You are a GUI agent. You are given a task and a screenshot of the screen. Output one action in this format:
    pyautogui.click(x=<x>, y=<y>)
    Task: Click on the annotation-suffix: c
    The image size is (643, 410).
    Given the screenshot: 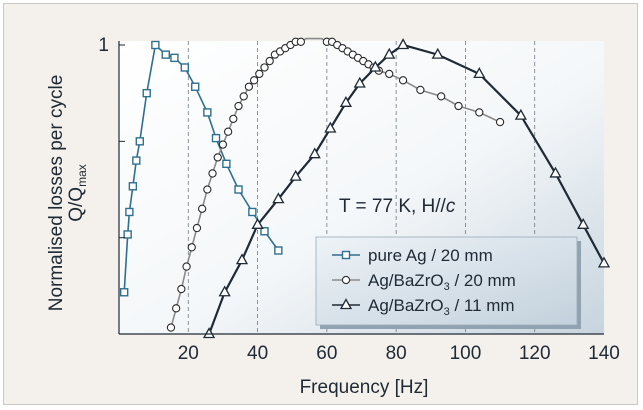 What is the action you would take?
    pyautogui.click(x=451, y=206)
    